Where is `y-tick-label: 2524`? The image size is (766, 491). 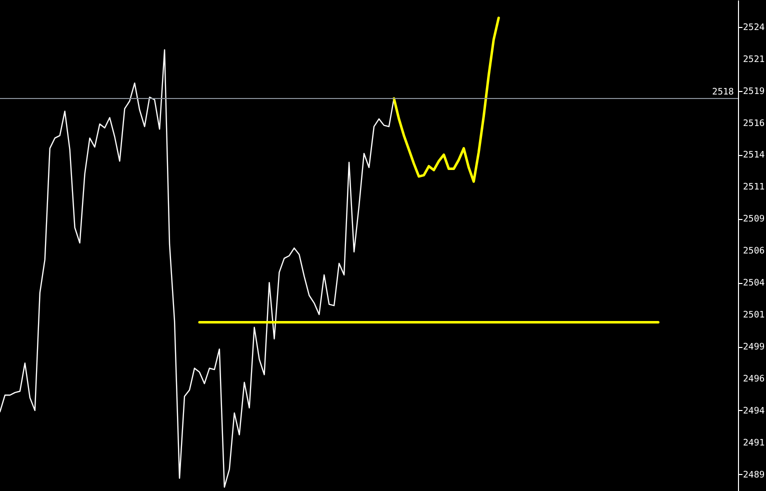 y-tick-label: 2524 is located at coordinates (754, 27).